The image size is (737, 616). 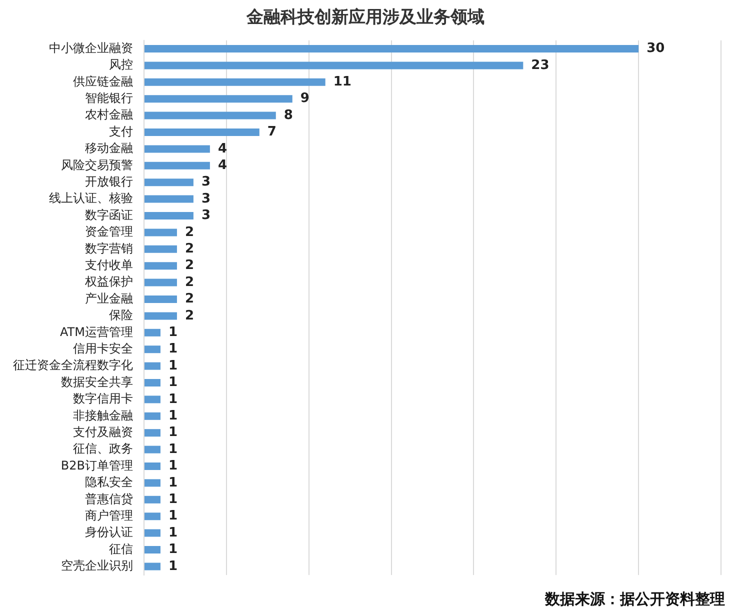 I want to click on y-tick-label: 资金管理, so click(x=109, y=231).